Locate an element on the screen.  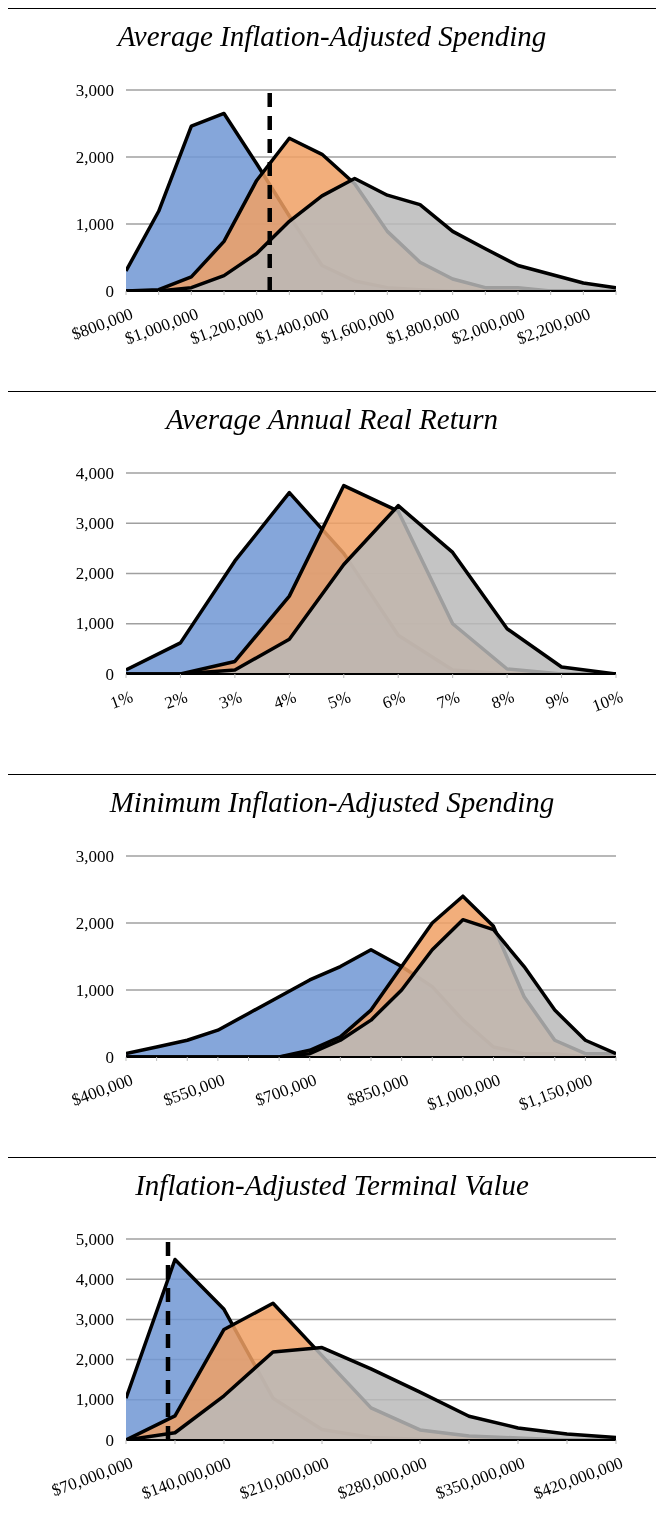
x-tick-label: 3% is located at coordinates (230, 700).